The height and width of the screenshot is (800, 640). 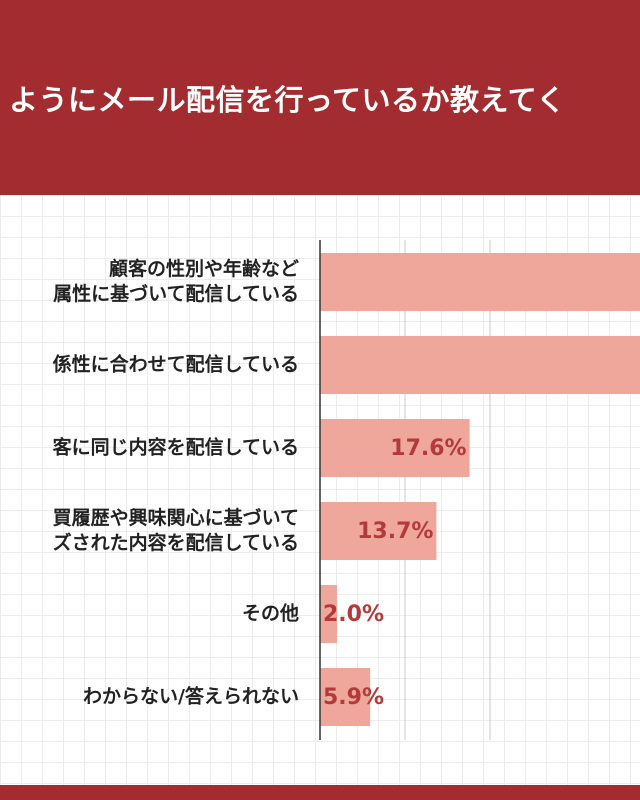 What do you see at coordinates (353, 697) in the screenshot?
I see `value-label-5: 5.9%` at bounding box center [353, 697].